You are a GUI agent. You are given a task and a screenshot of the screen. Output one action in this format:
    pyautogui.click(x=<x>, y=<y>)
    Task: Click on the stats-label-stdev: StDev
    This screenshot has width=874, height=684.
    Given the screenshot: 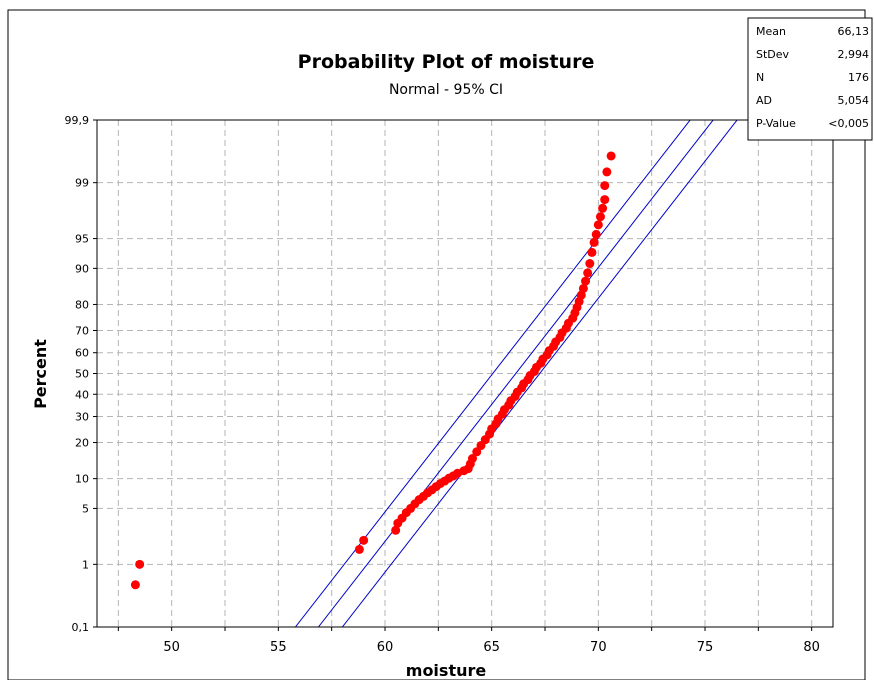 What is the action you would take?
    pyautogui.click(x=773, y=54)
    